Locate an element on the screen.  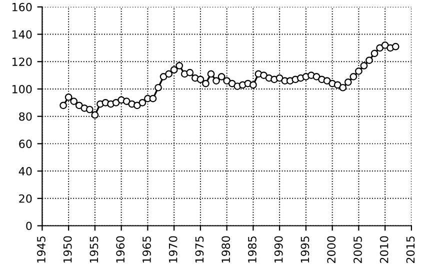
y-tick-label: 40 is located at coordinates (25, 171).